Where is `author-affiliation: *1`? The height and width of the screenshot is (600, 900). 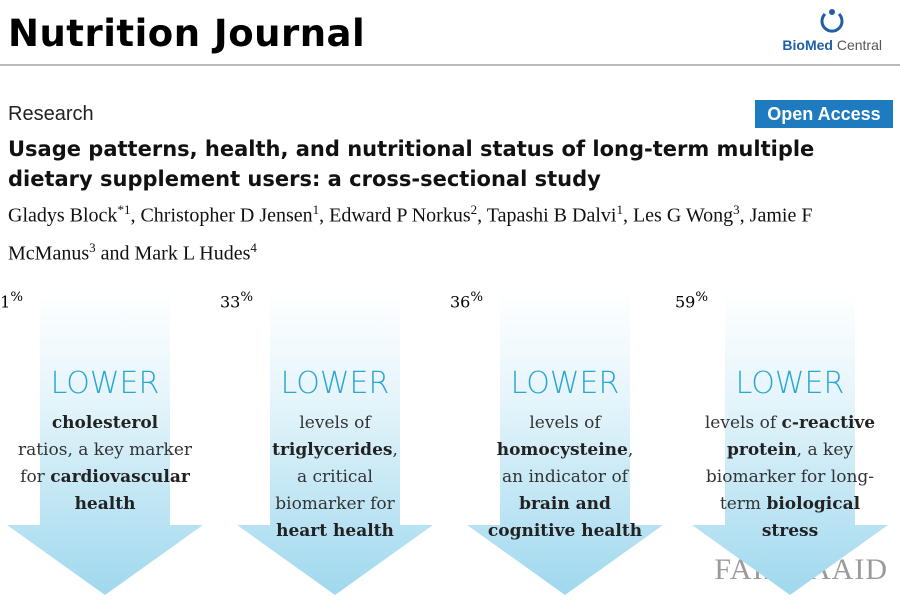
author-affiliation: *1 is located at coordinates (124, 209).